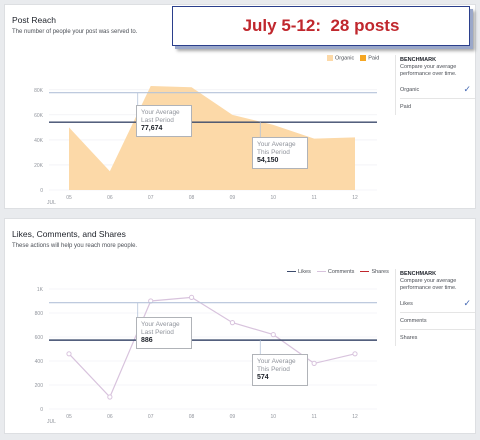  Describe the element at coordinates (39, 166) in the screenshot. I see `y-tick-label: 20K` at that location.